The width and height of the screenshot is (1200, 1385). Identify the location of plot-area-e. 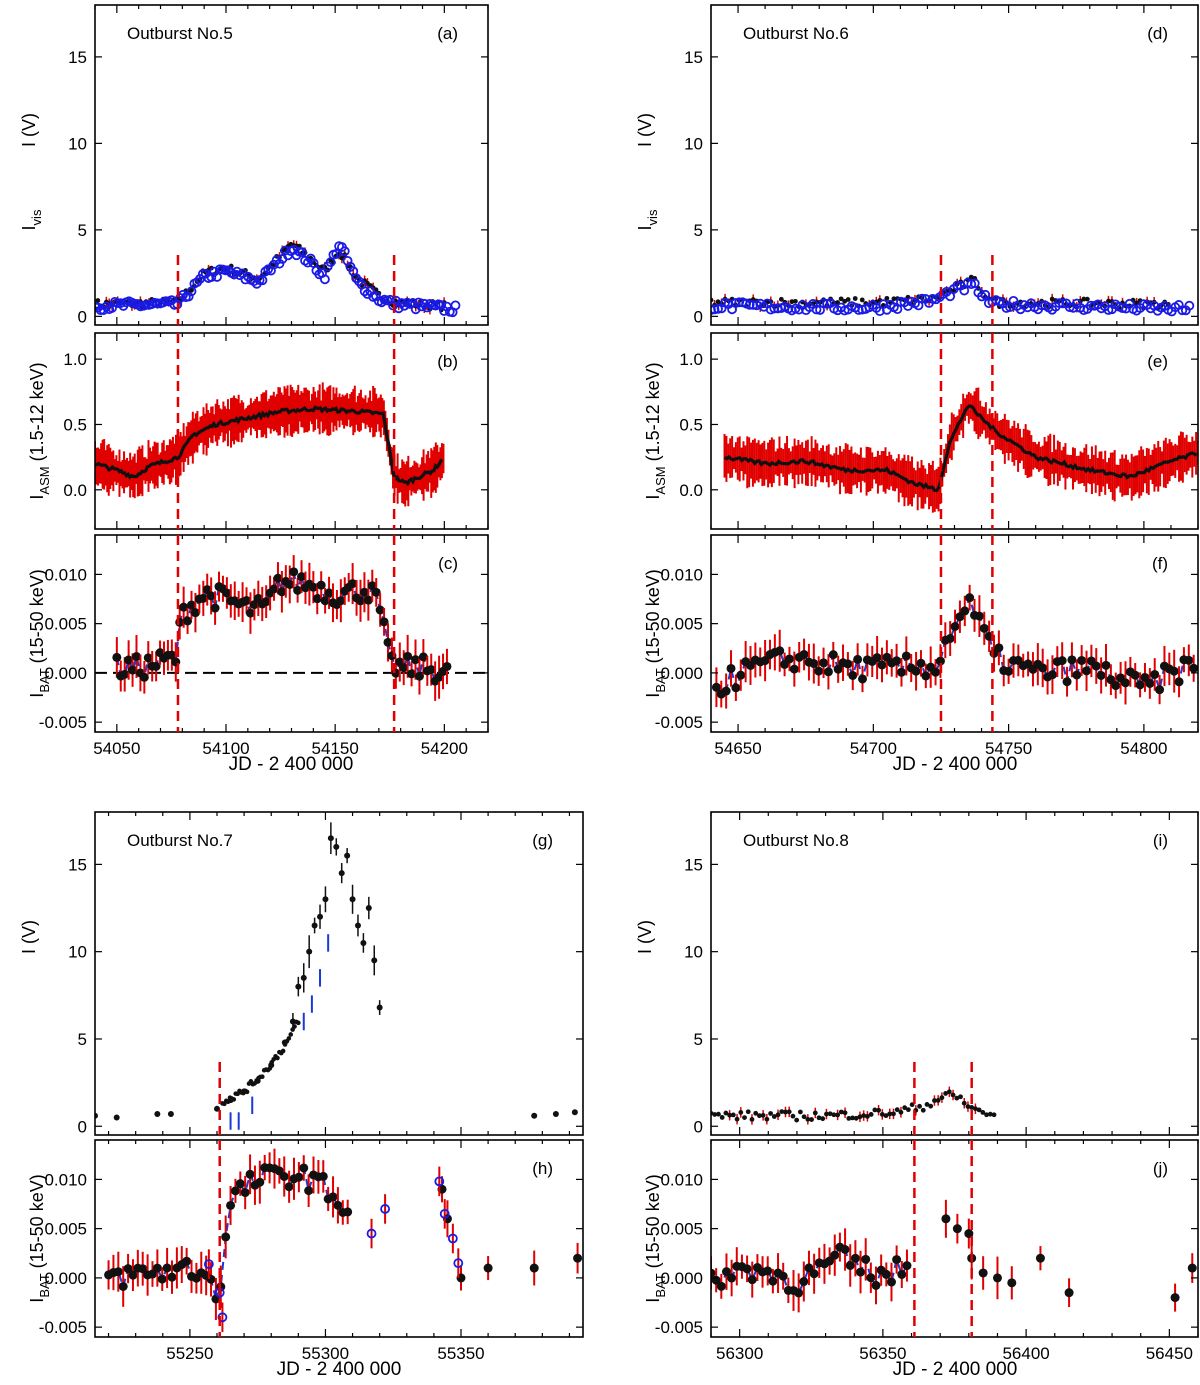
(960, 450).